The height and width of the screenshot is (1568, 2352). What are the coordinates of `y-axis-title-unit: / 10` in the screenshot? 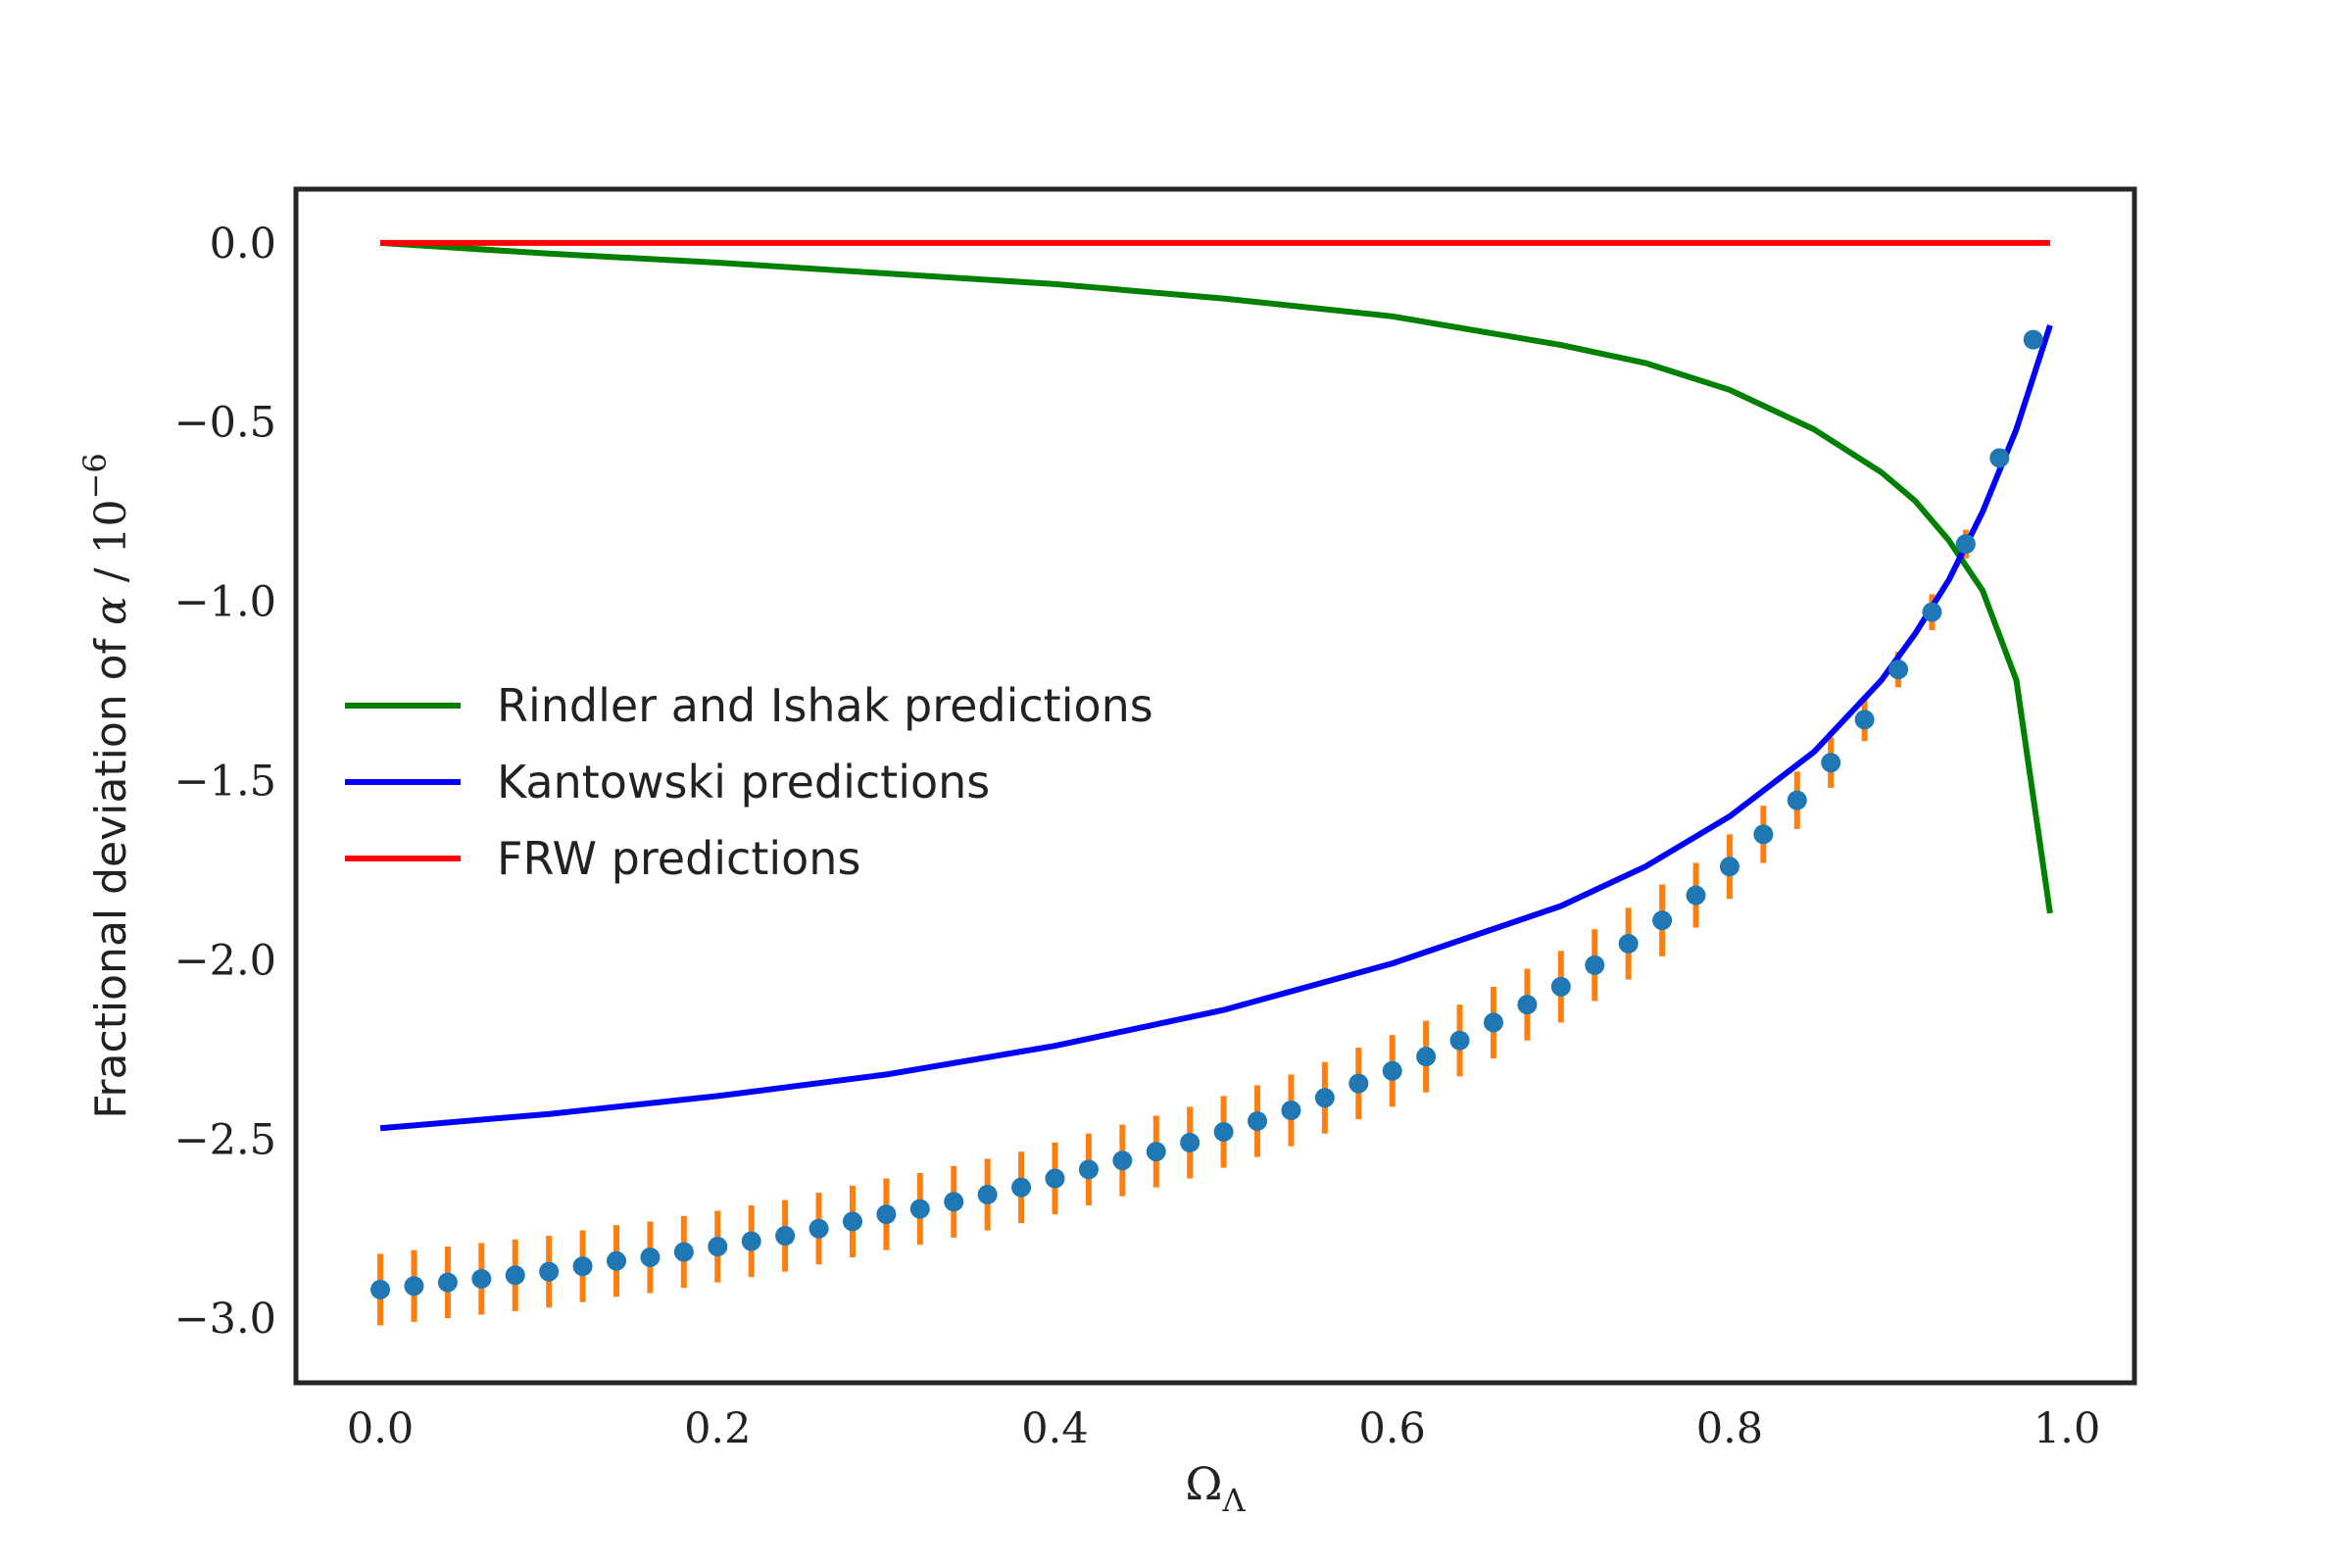 It's located at (111, 547).